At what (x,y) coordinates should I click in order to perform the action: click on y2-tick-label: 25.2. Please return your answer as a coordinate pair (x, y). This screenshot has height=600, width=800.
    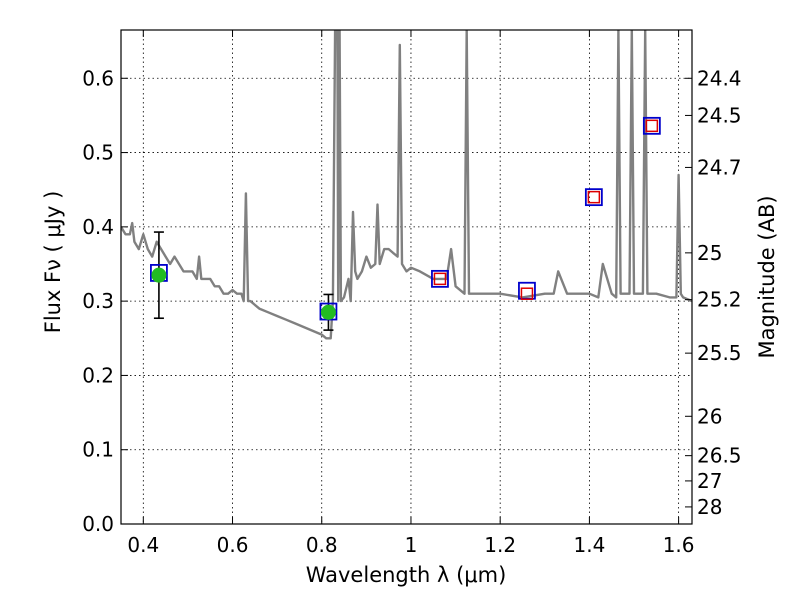
    Looking at the image, I should click on (719, 300).